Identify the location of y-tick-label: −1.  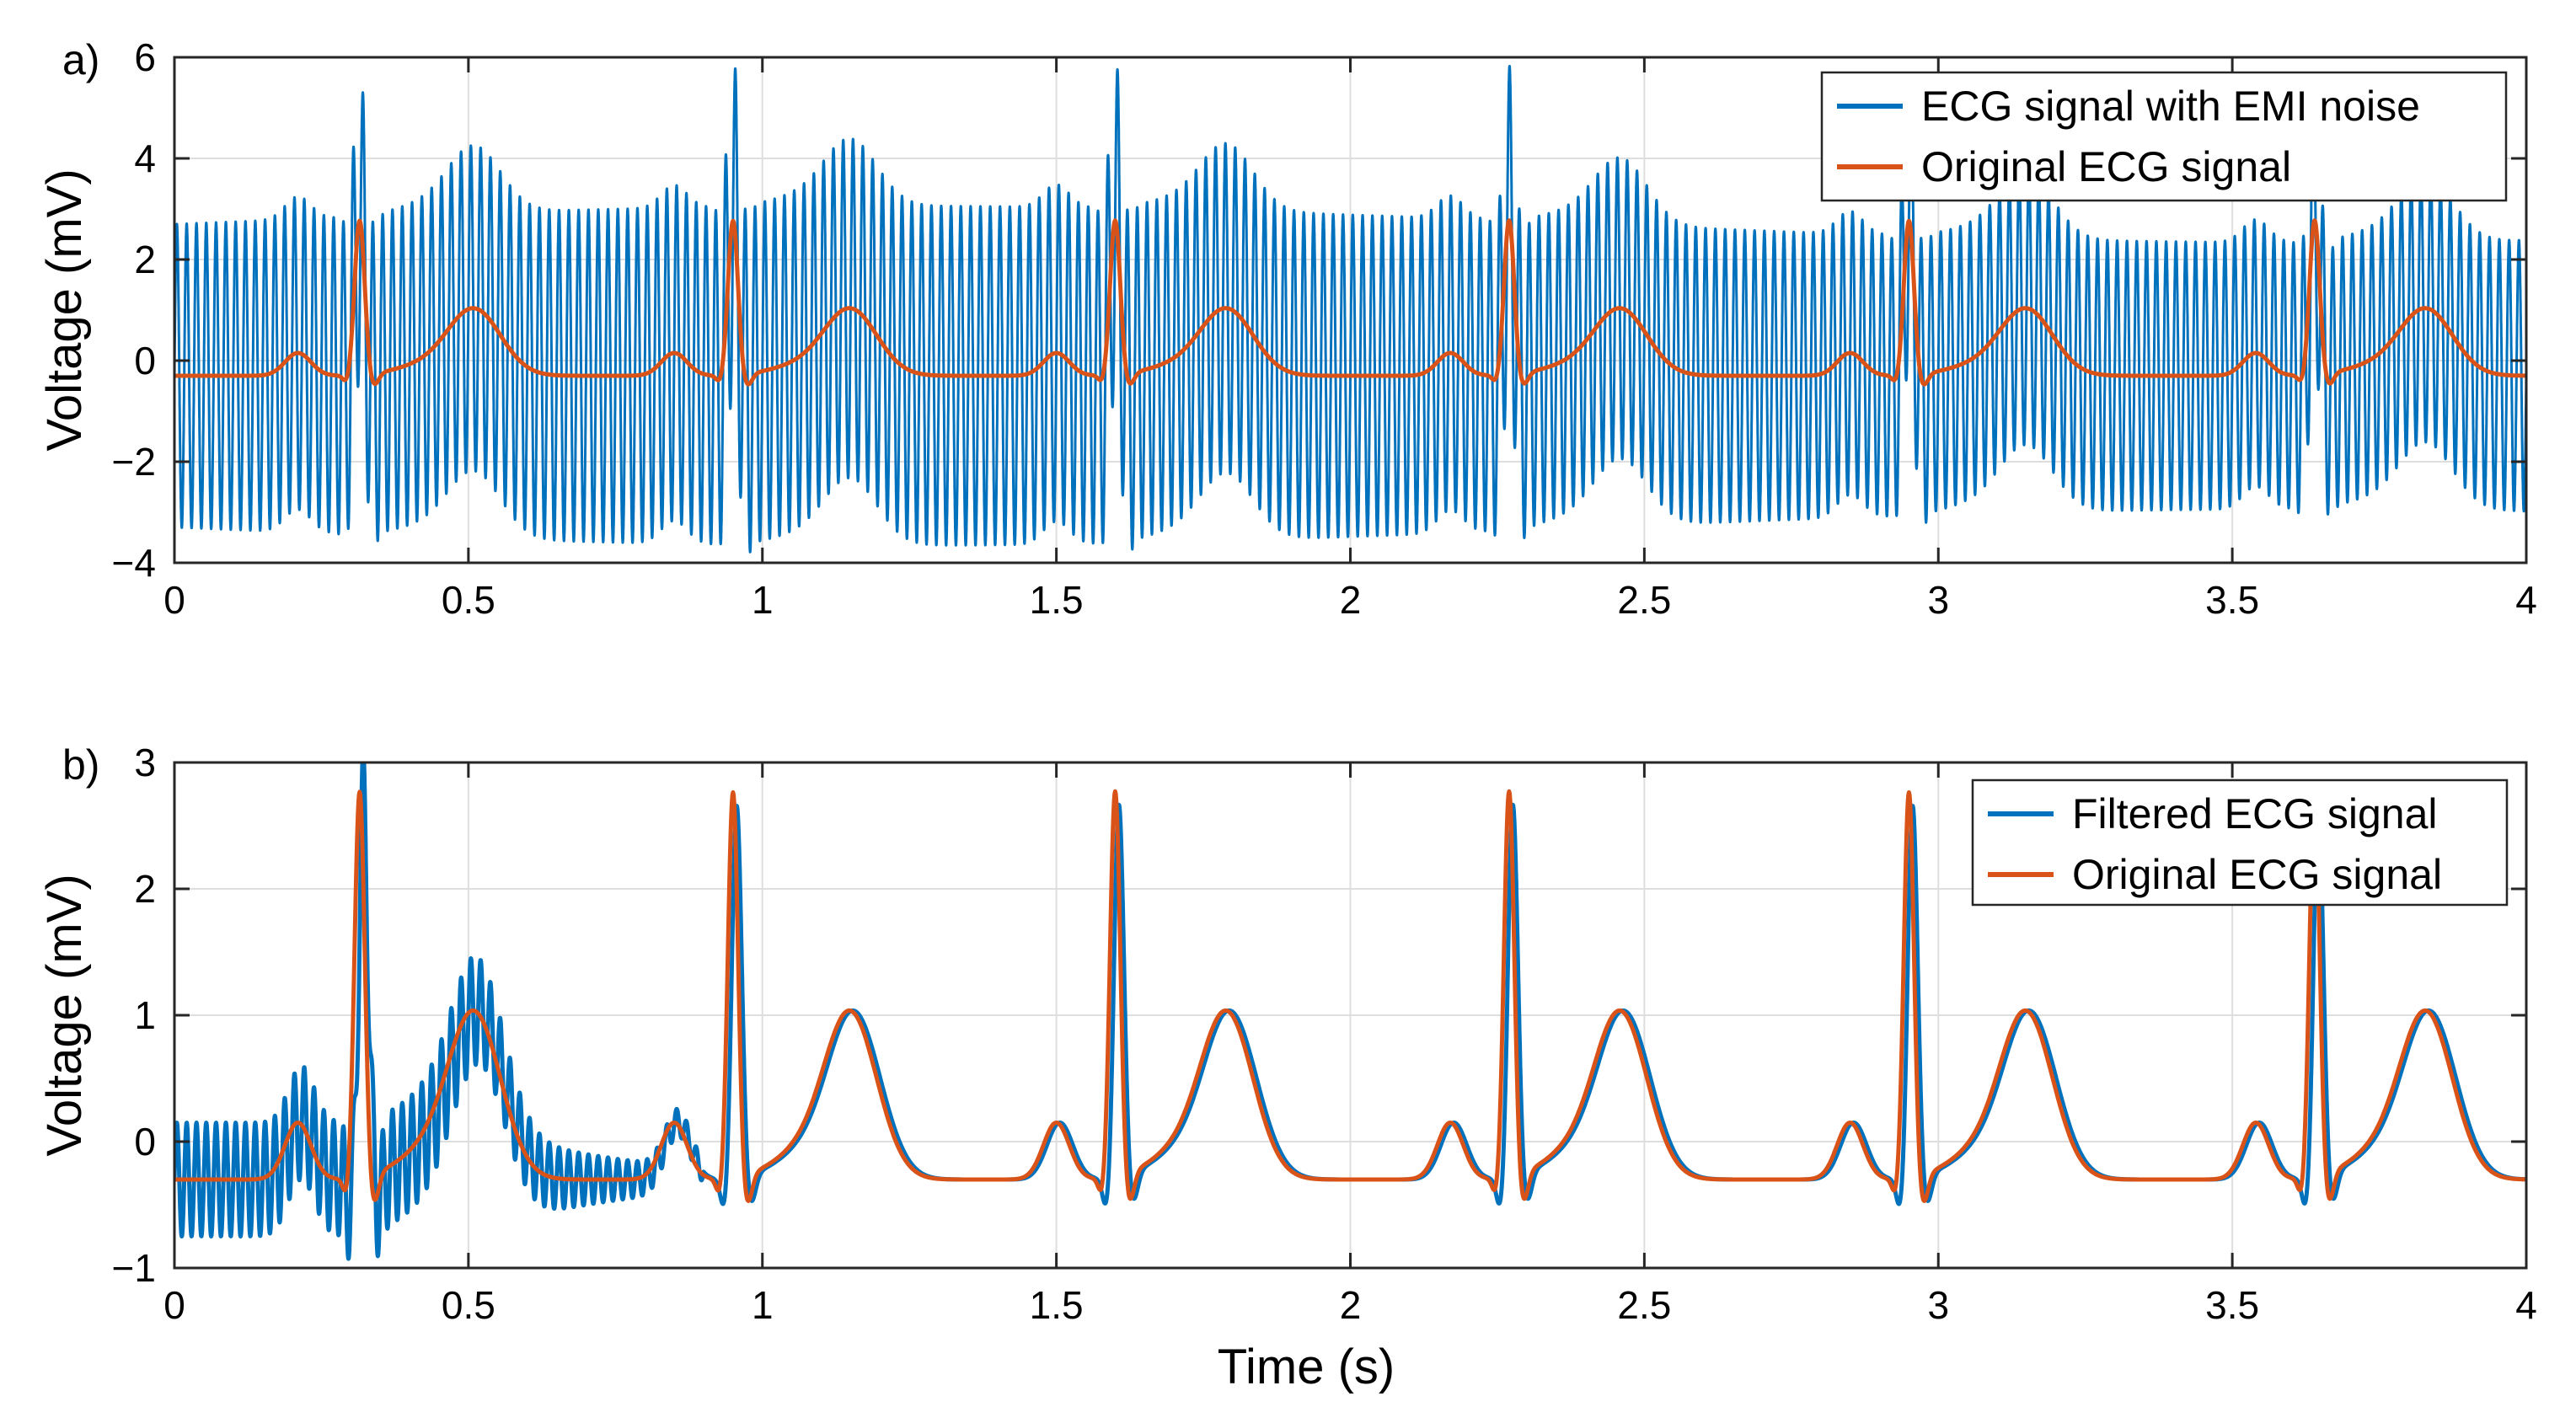
(134, 1268).